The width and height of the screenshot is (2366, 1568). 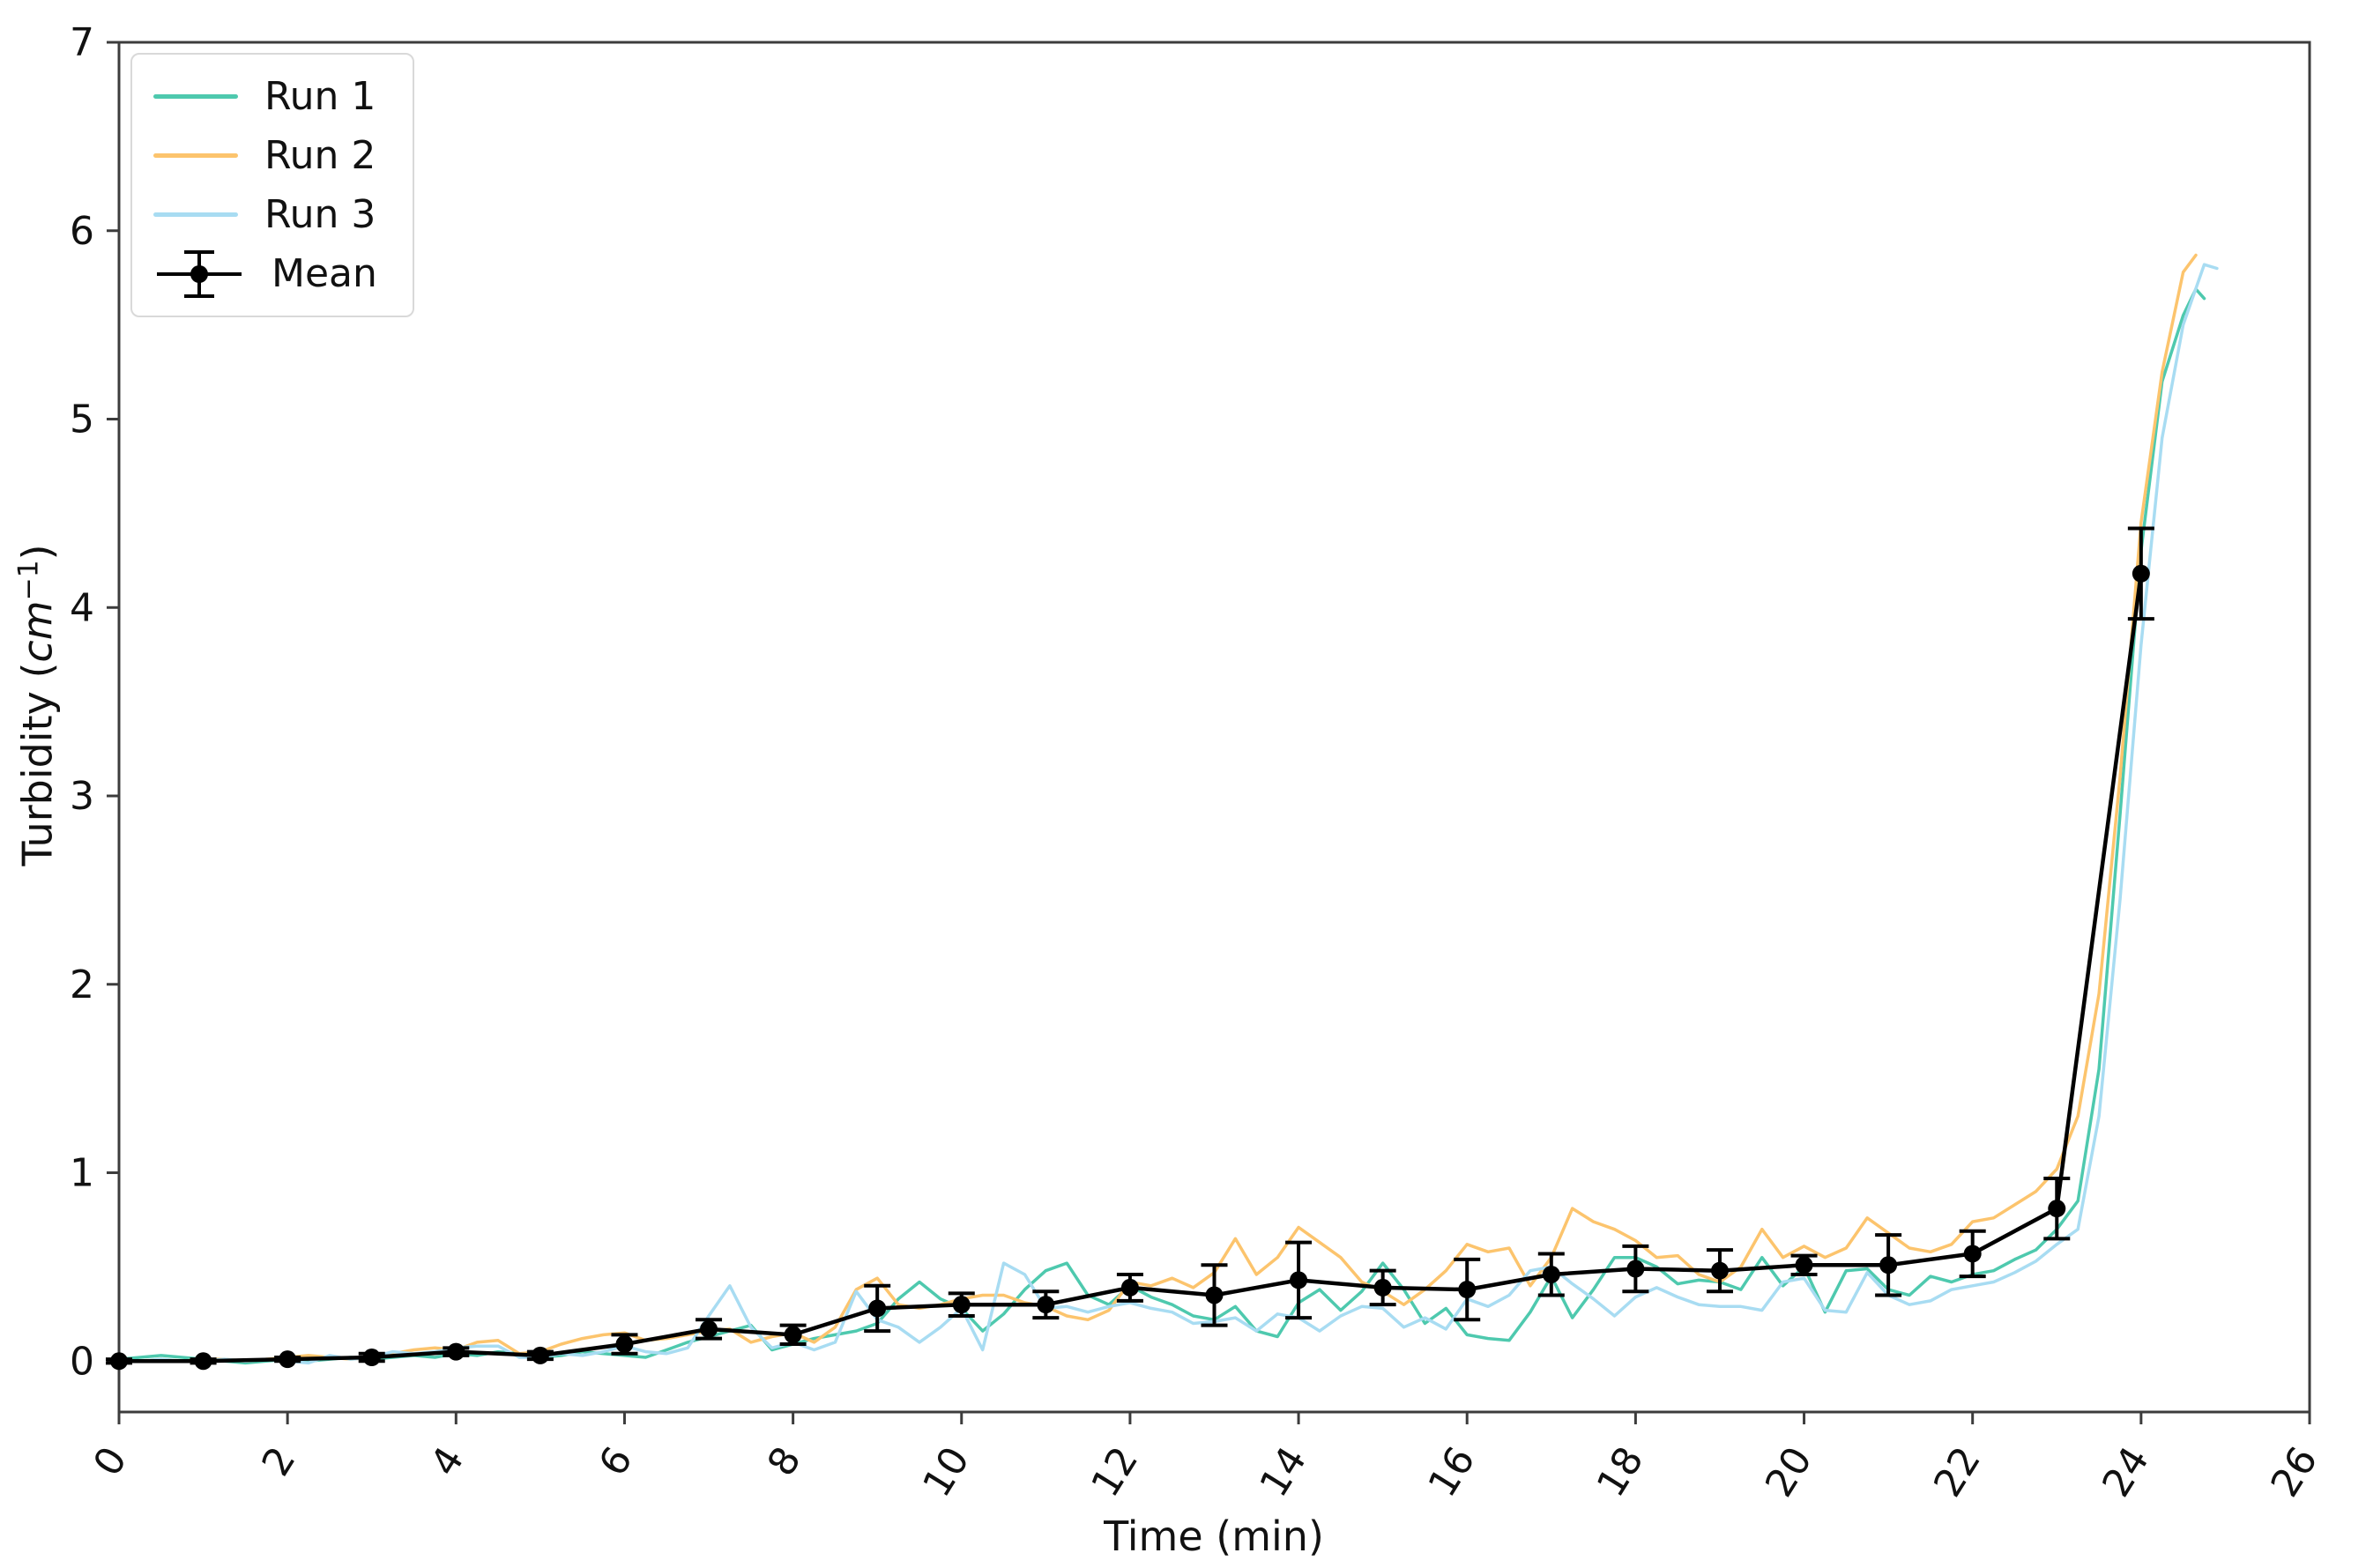 What do you see at coordinates (82, 796) in the screenshot?
I see `y-tick-label: 3` at bounding box center [82, 796].